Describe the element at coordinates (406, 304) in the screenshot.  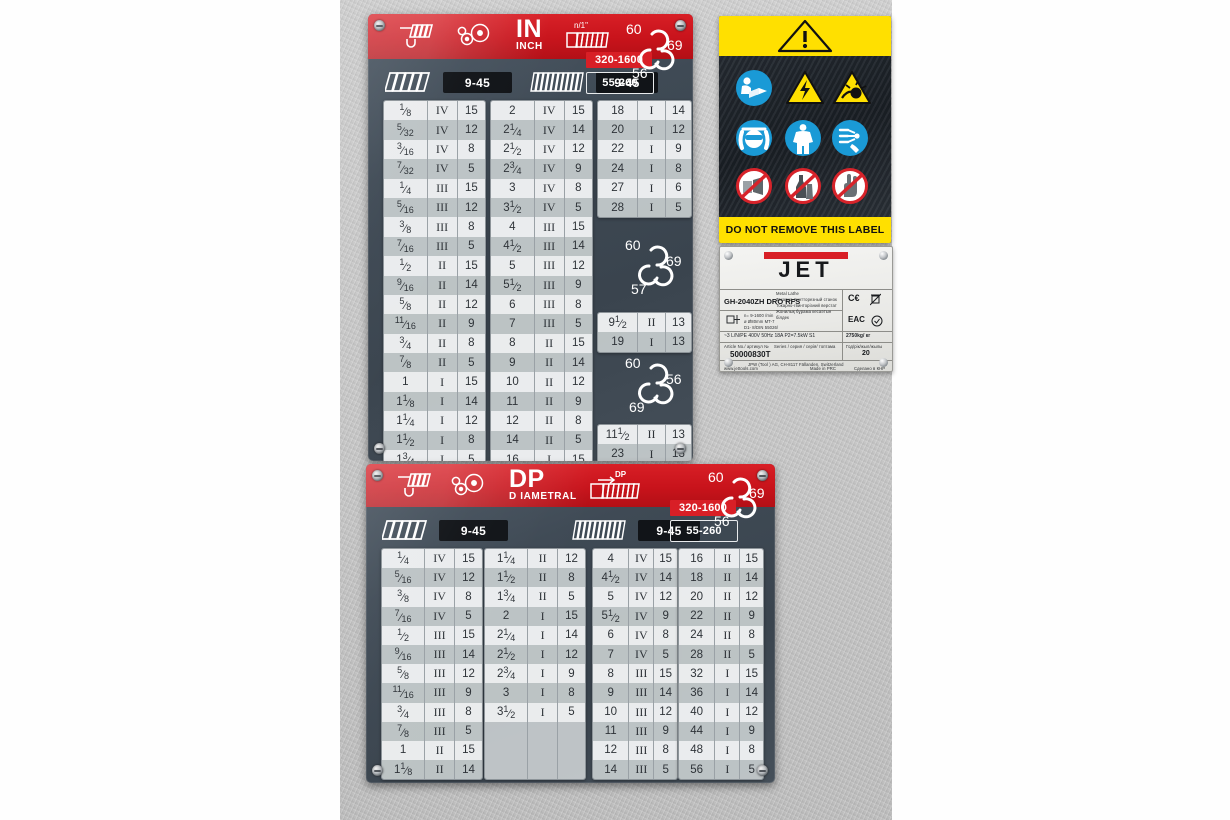
I see `table-cell: 5⁄8` at that location.